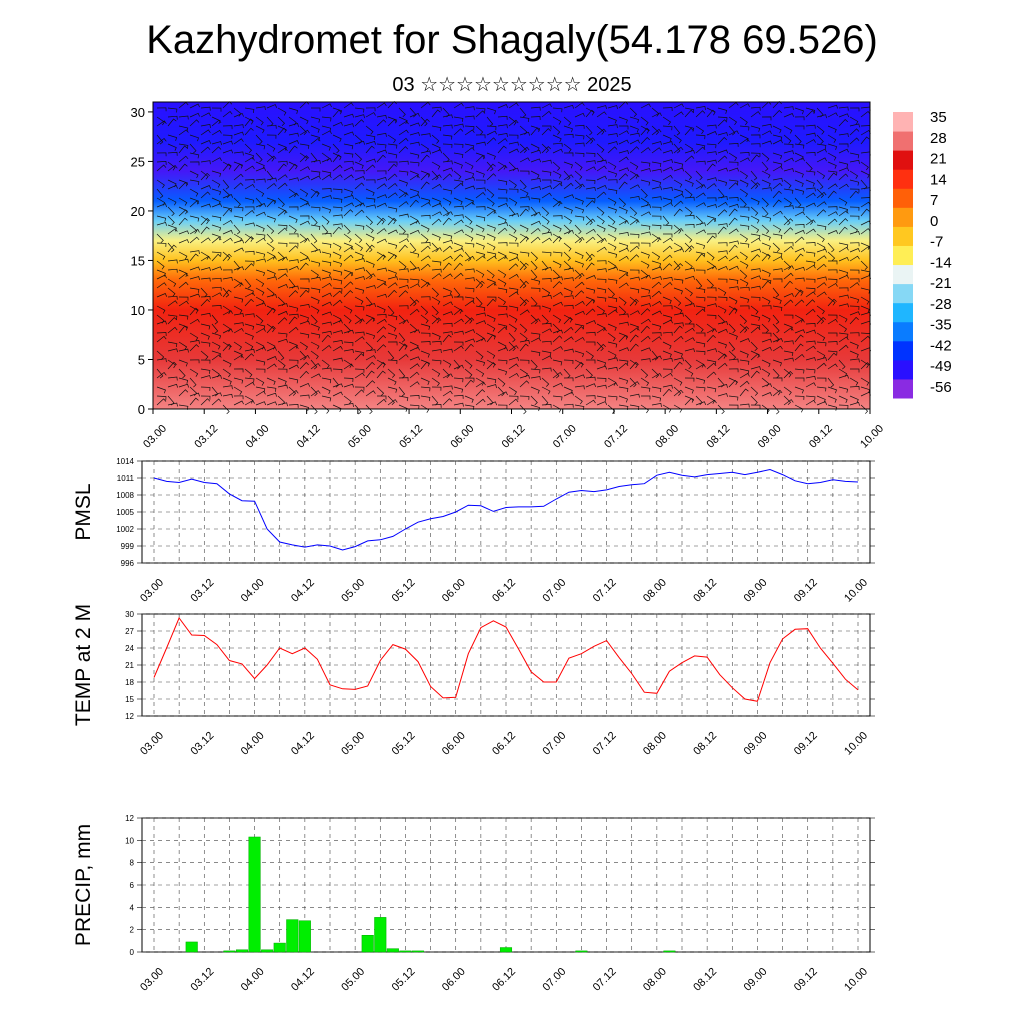 This screenshot has height=1024, width=1024. I want to click on colorbar-label: 21, so click(938, 159).